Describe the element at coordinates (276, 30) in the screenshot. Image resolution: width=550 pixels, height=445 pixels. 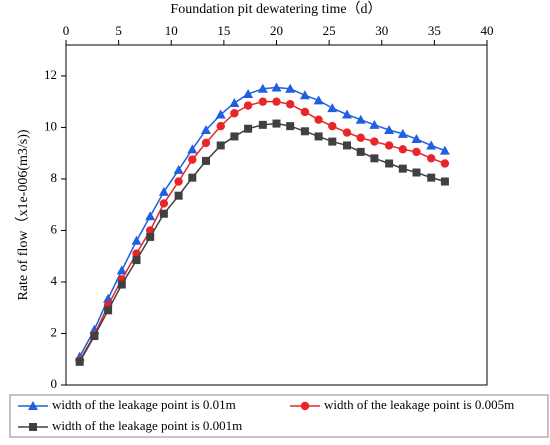
I see `x-tick-label: 20` at that location.